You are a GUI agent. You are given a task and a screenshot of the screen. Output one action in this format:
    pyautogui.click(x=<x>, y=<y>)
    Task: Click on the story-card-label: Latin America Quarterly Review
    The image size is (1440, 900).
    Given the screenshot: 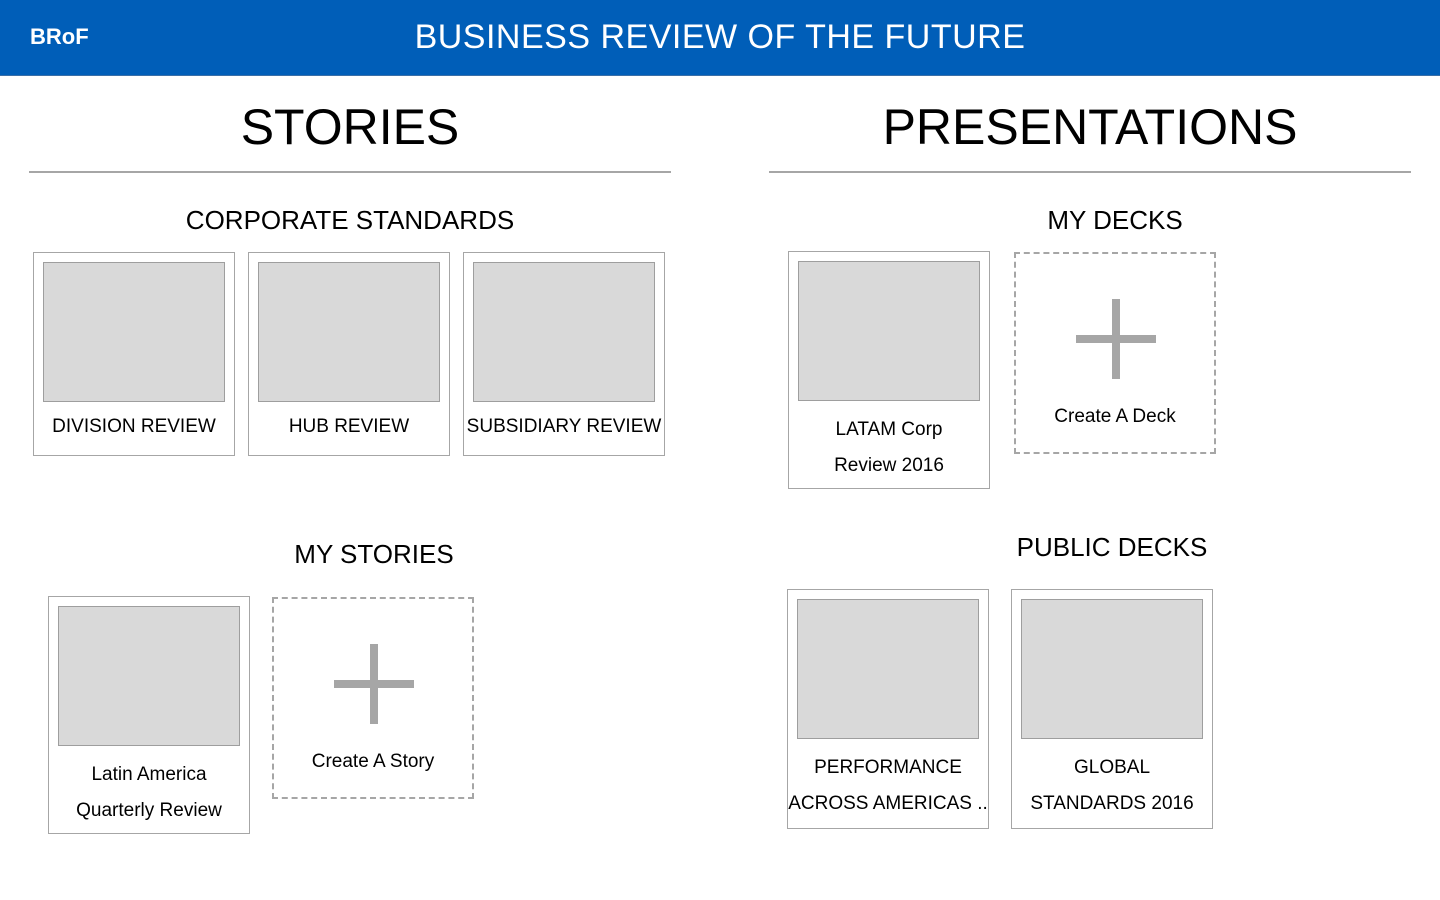 What is the action you would take?
    pyautogui.click(x=149, y=792)
    